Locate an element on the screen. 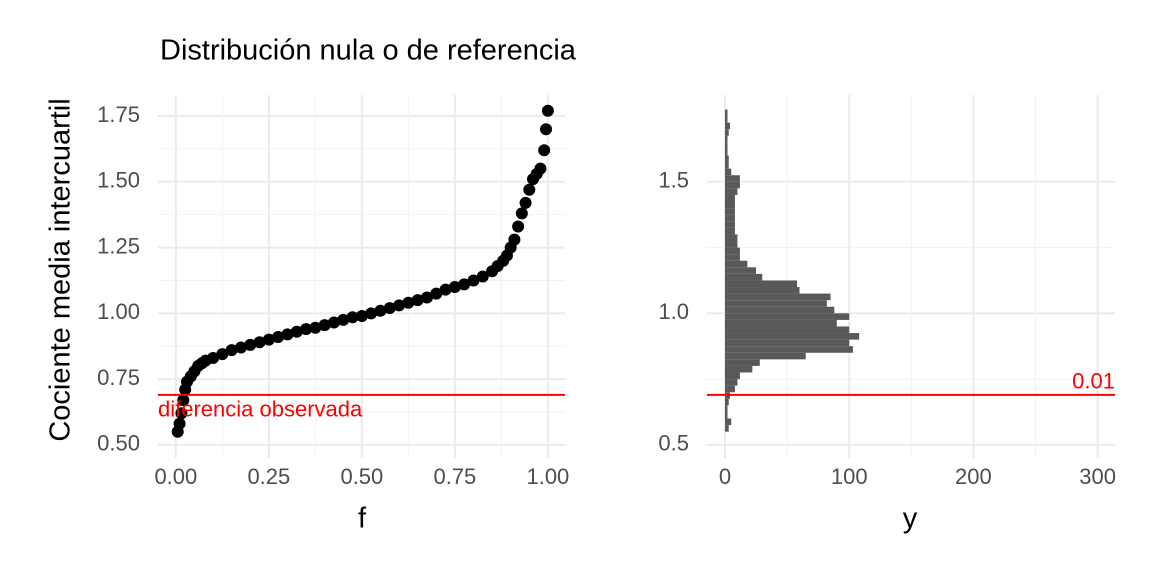 The image size is (1152, 576). x-tick-label: 0 is located at coordinates (725, 476).